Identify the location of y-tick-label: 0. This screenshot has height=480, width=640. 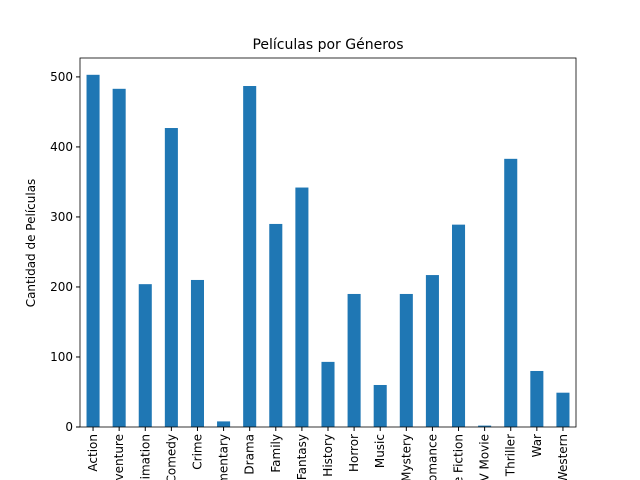
(69, 427).